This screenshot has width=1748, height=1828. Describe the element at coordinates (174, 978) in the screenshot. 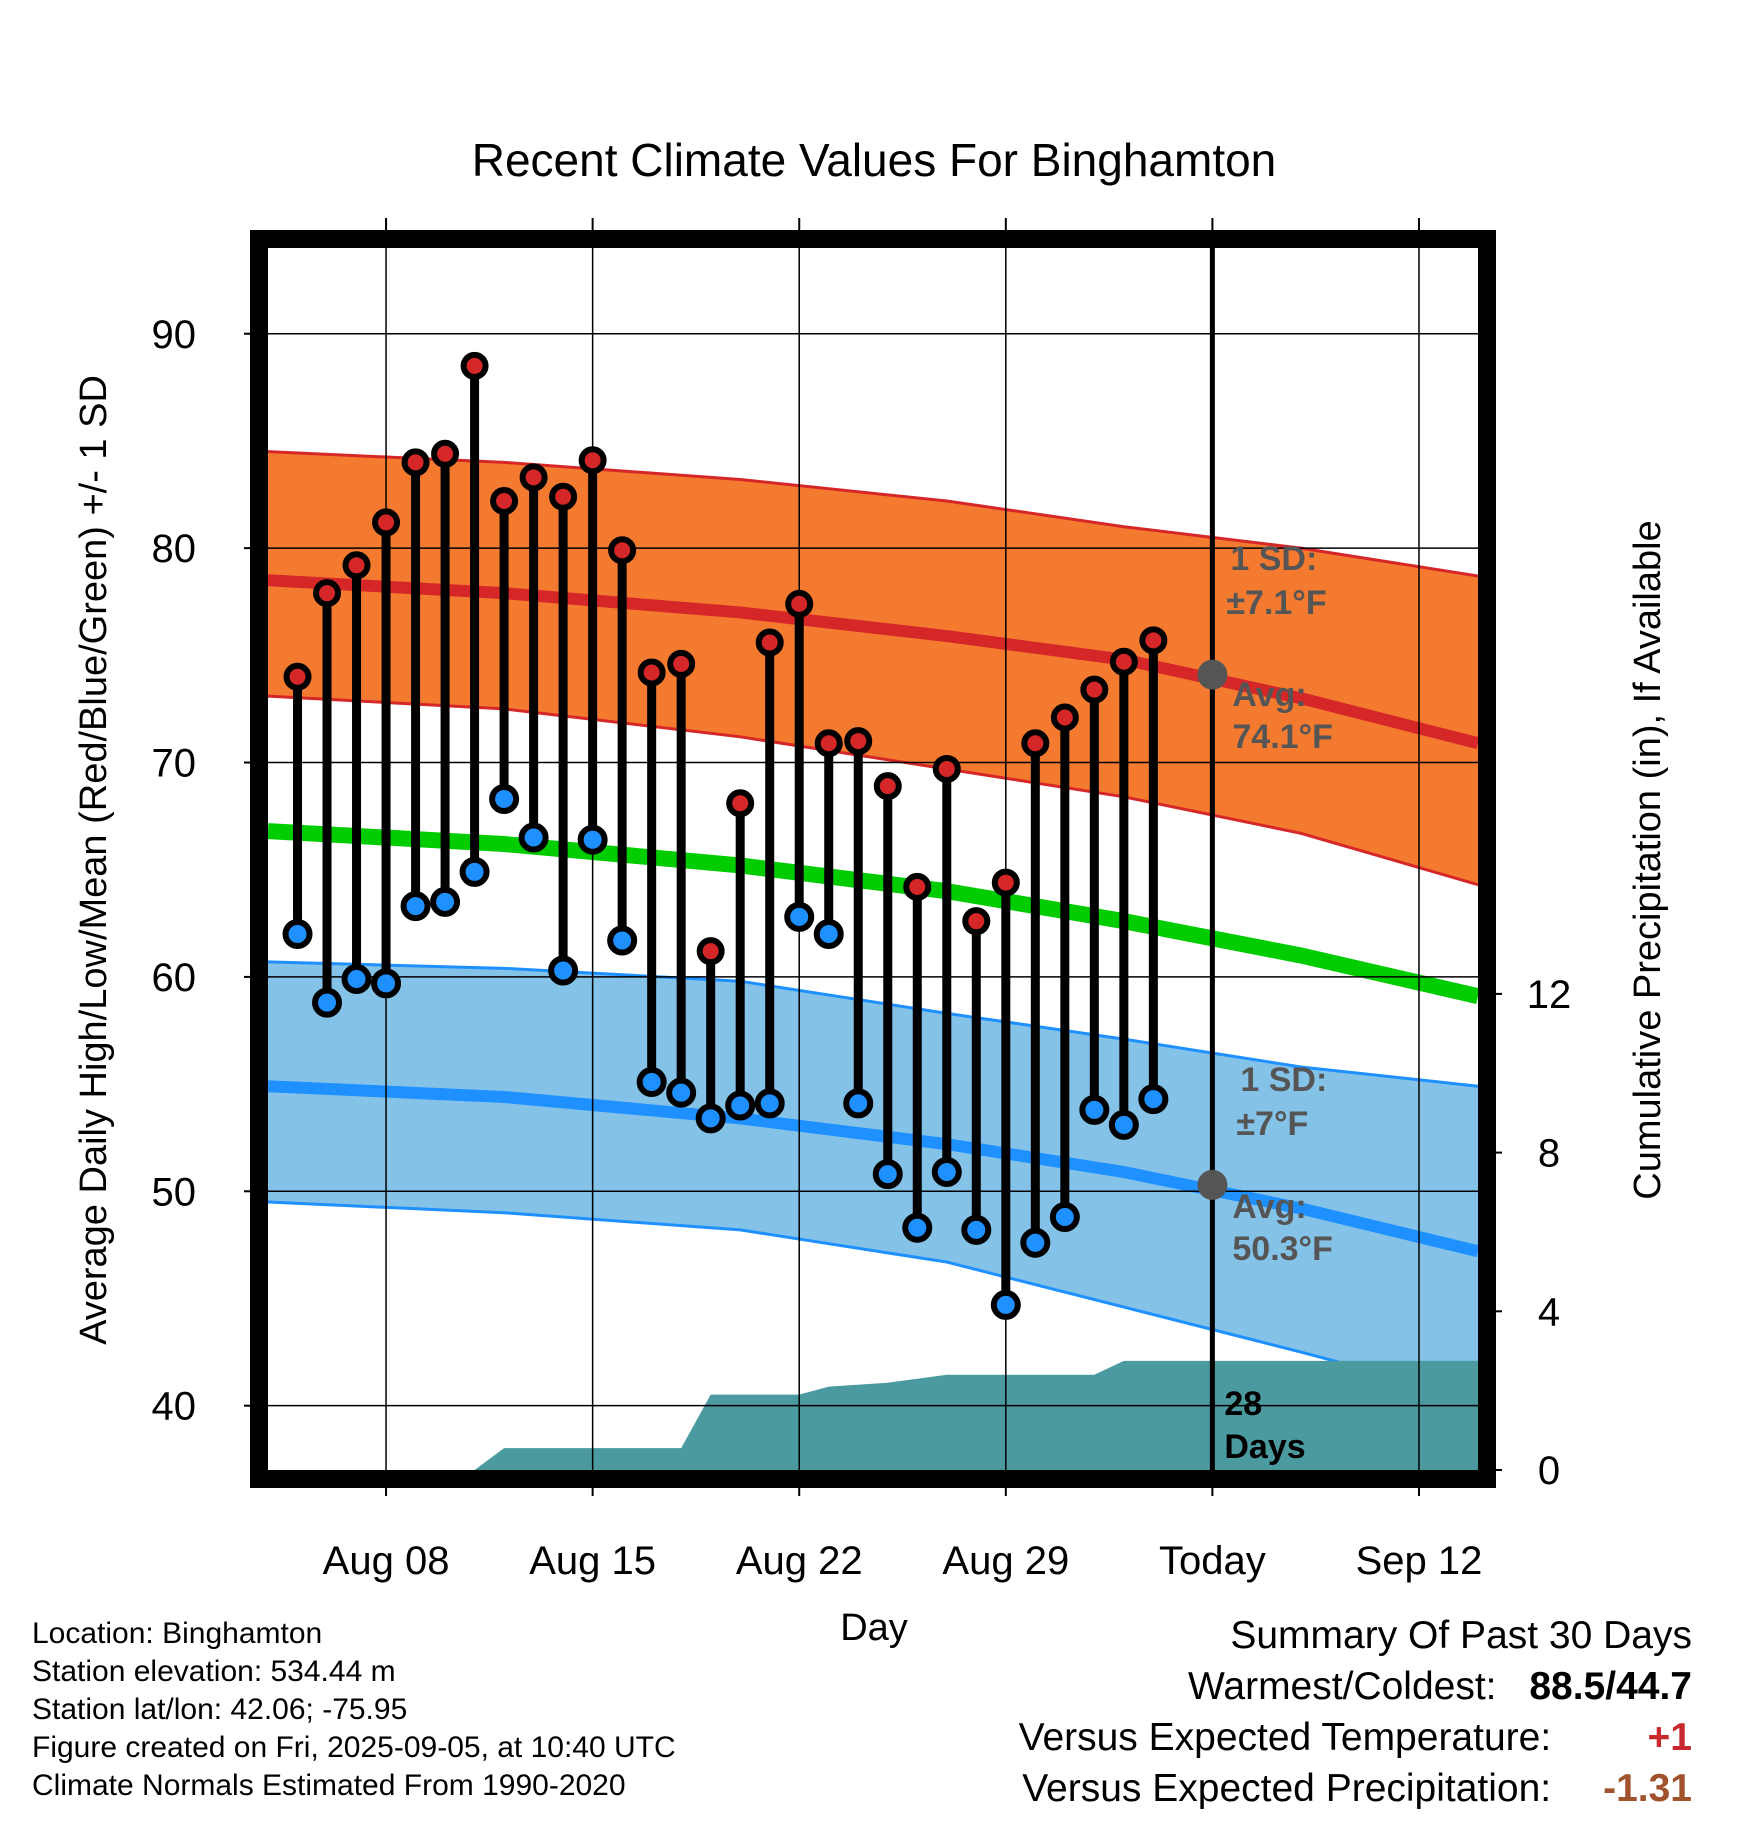

I see `y-tick-label: 60` at that location.